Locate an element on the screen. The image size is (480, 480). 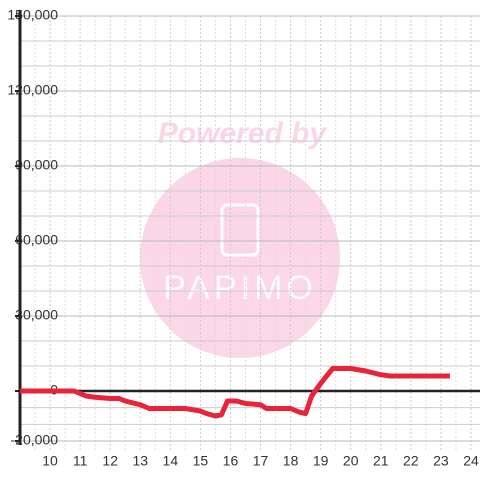
line-series is located at coordinates (235, 392).